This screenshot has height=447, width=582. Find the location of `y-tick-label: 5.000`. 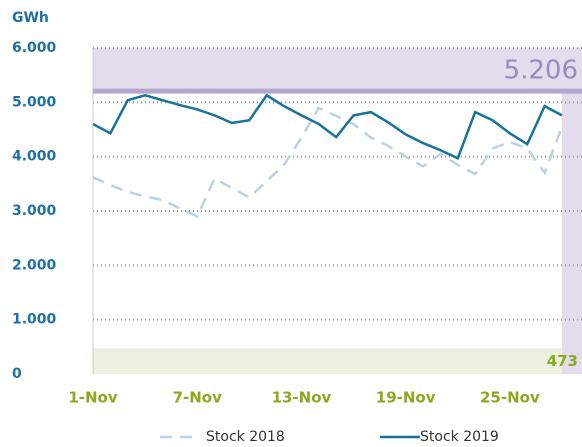

y-tick-label: 5.000 is located at coordinates (34, 102).